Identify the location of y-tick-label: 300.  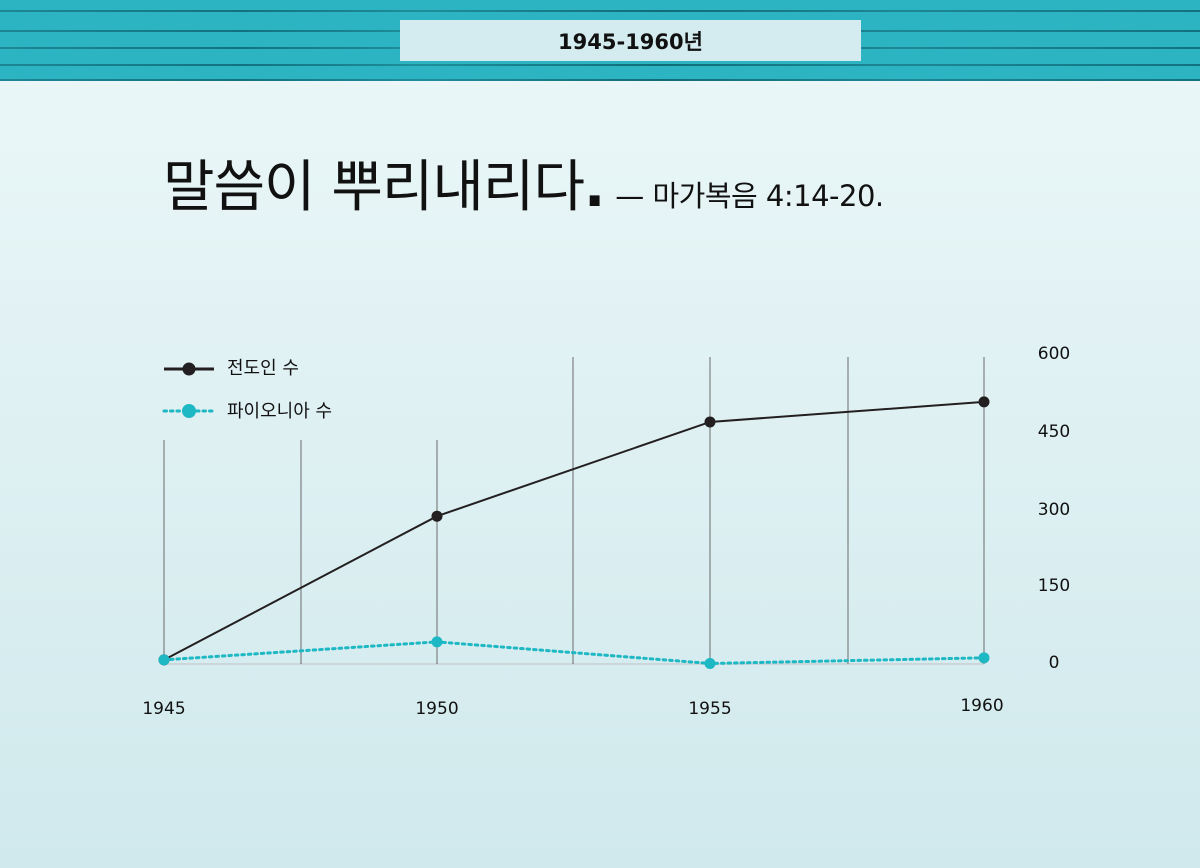
(1054, 510).